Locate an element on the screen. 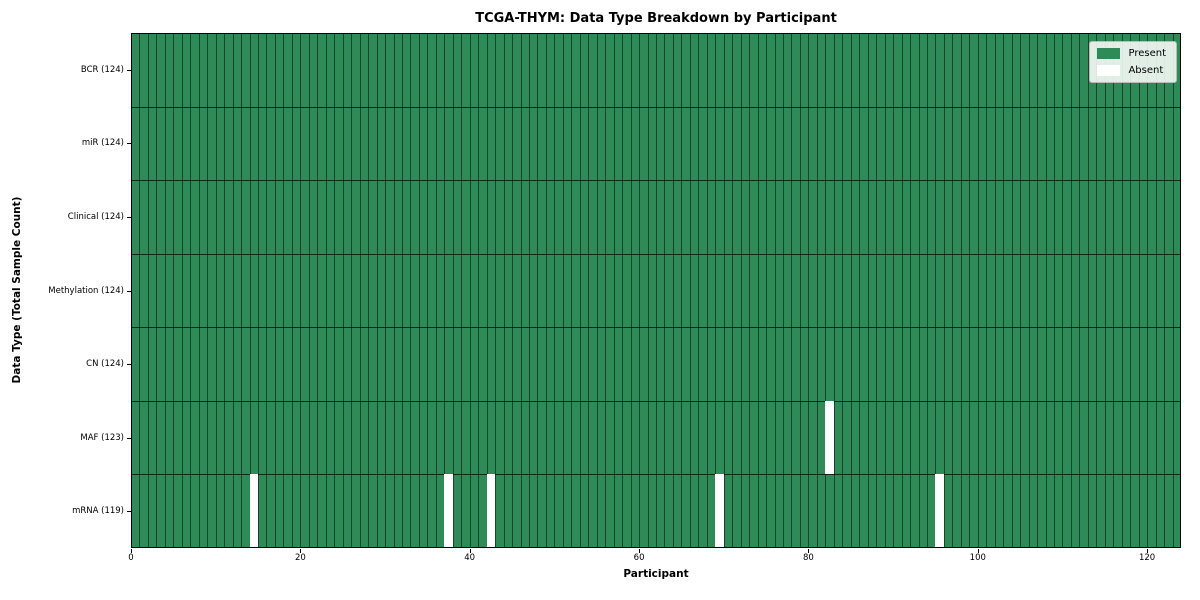  x-tick-label-20: 20 is located at coordinates (300, 558).